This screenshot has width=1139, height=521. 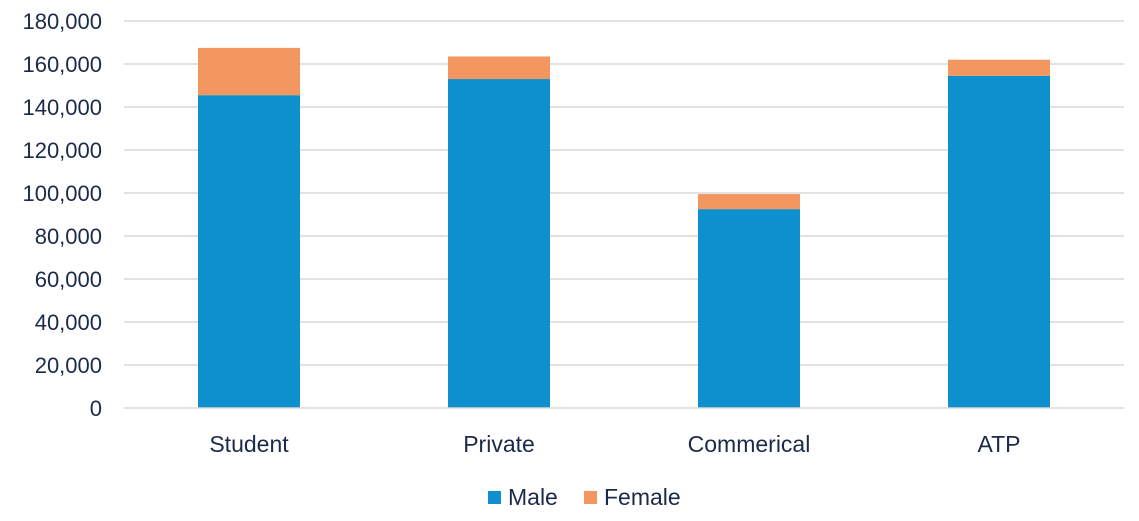 I want to click on y-tick-label: 0, so click(x=96, y=408).